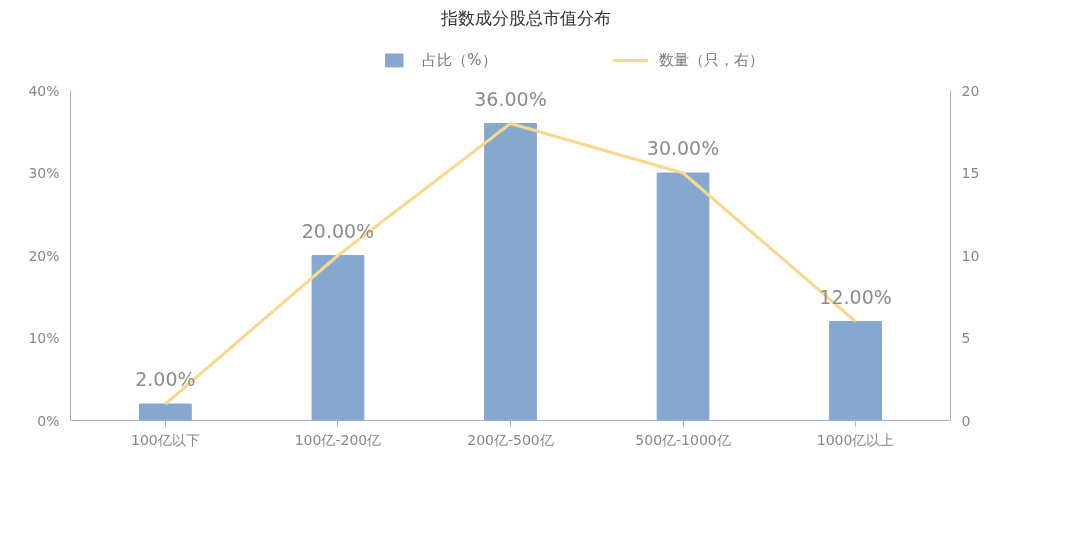 The image size is (1080, 546). What do you see at coordinates (966, 338) in the screenshot?
I see `y2-tick-label: 5` at bounding box center [966, 338].